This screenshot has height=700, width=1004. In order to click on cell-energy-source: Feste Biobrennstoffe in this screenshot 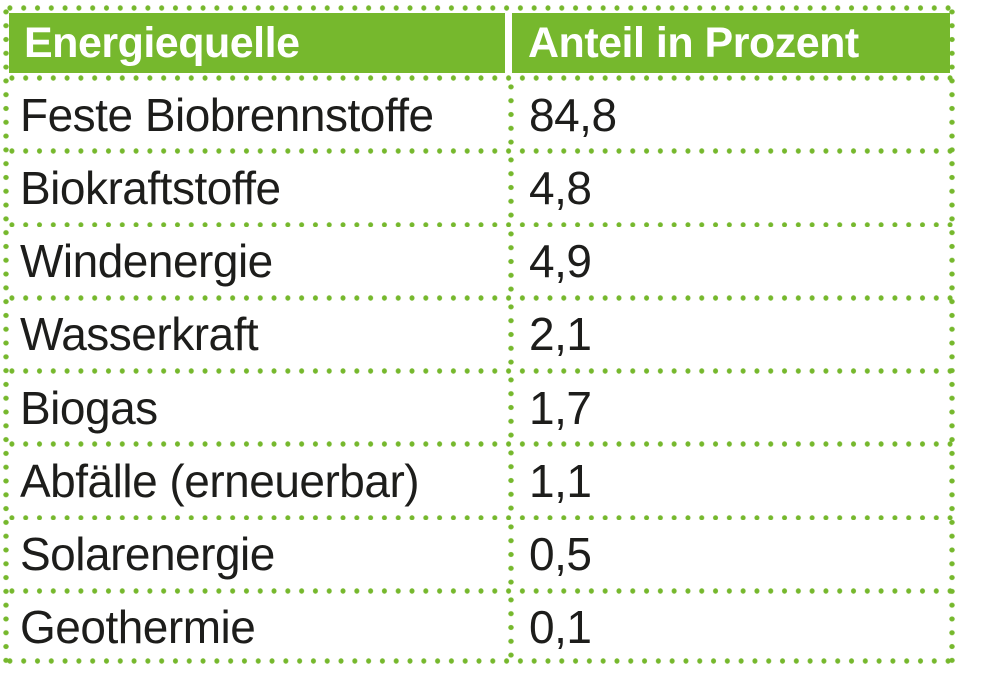, I will do `click(227, 114)`.